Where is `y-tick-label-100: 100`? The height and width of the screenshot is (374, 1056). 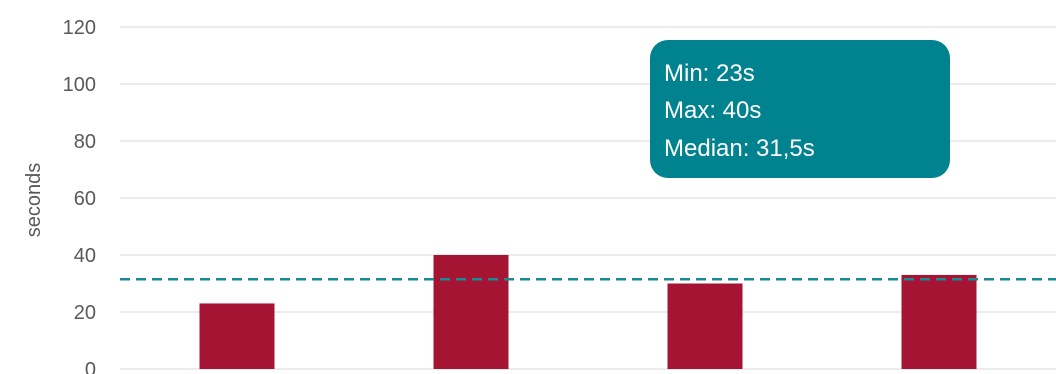 y-tick-label-100: 100 is located at coordinates (79, 85).